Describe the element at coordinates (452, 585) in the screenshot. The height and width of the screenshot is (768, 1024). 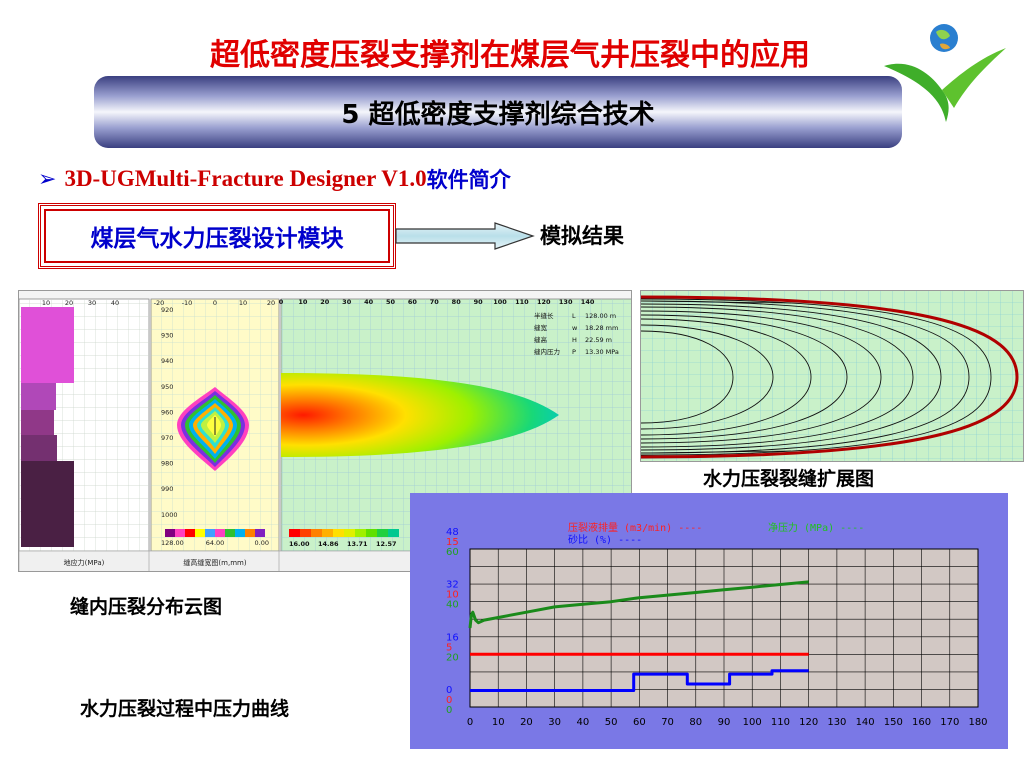
I see `y-tick-label-sand: 32` at that location.